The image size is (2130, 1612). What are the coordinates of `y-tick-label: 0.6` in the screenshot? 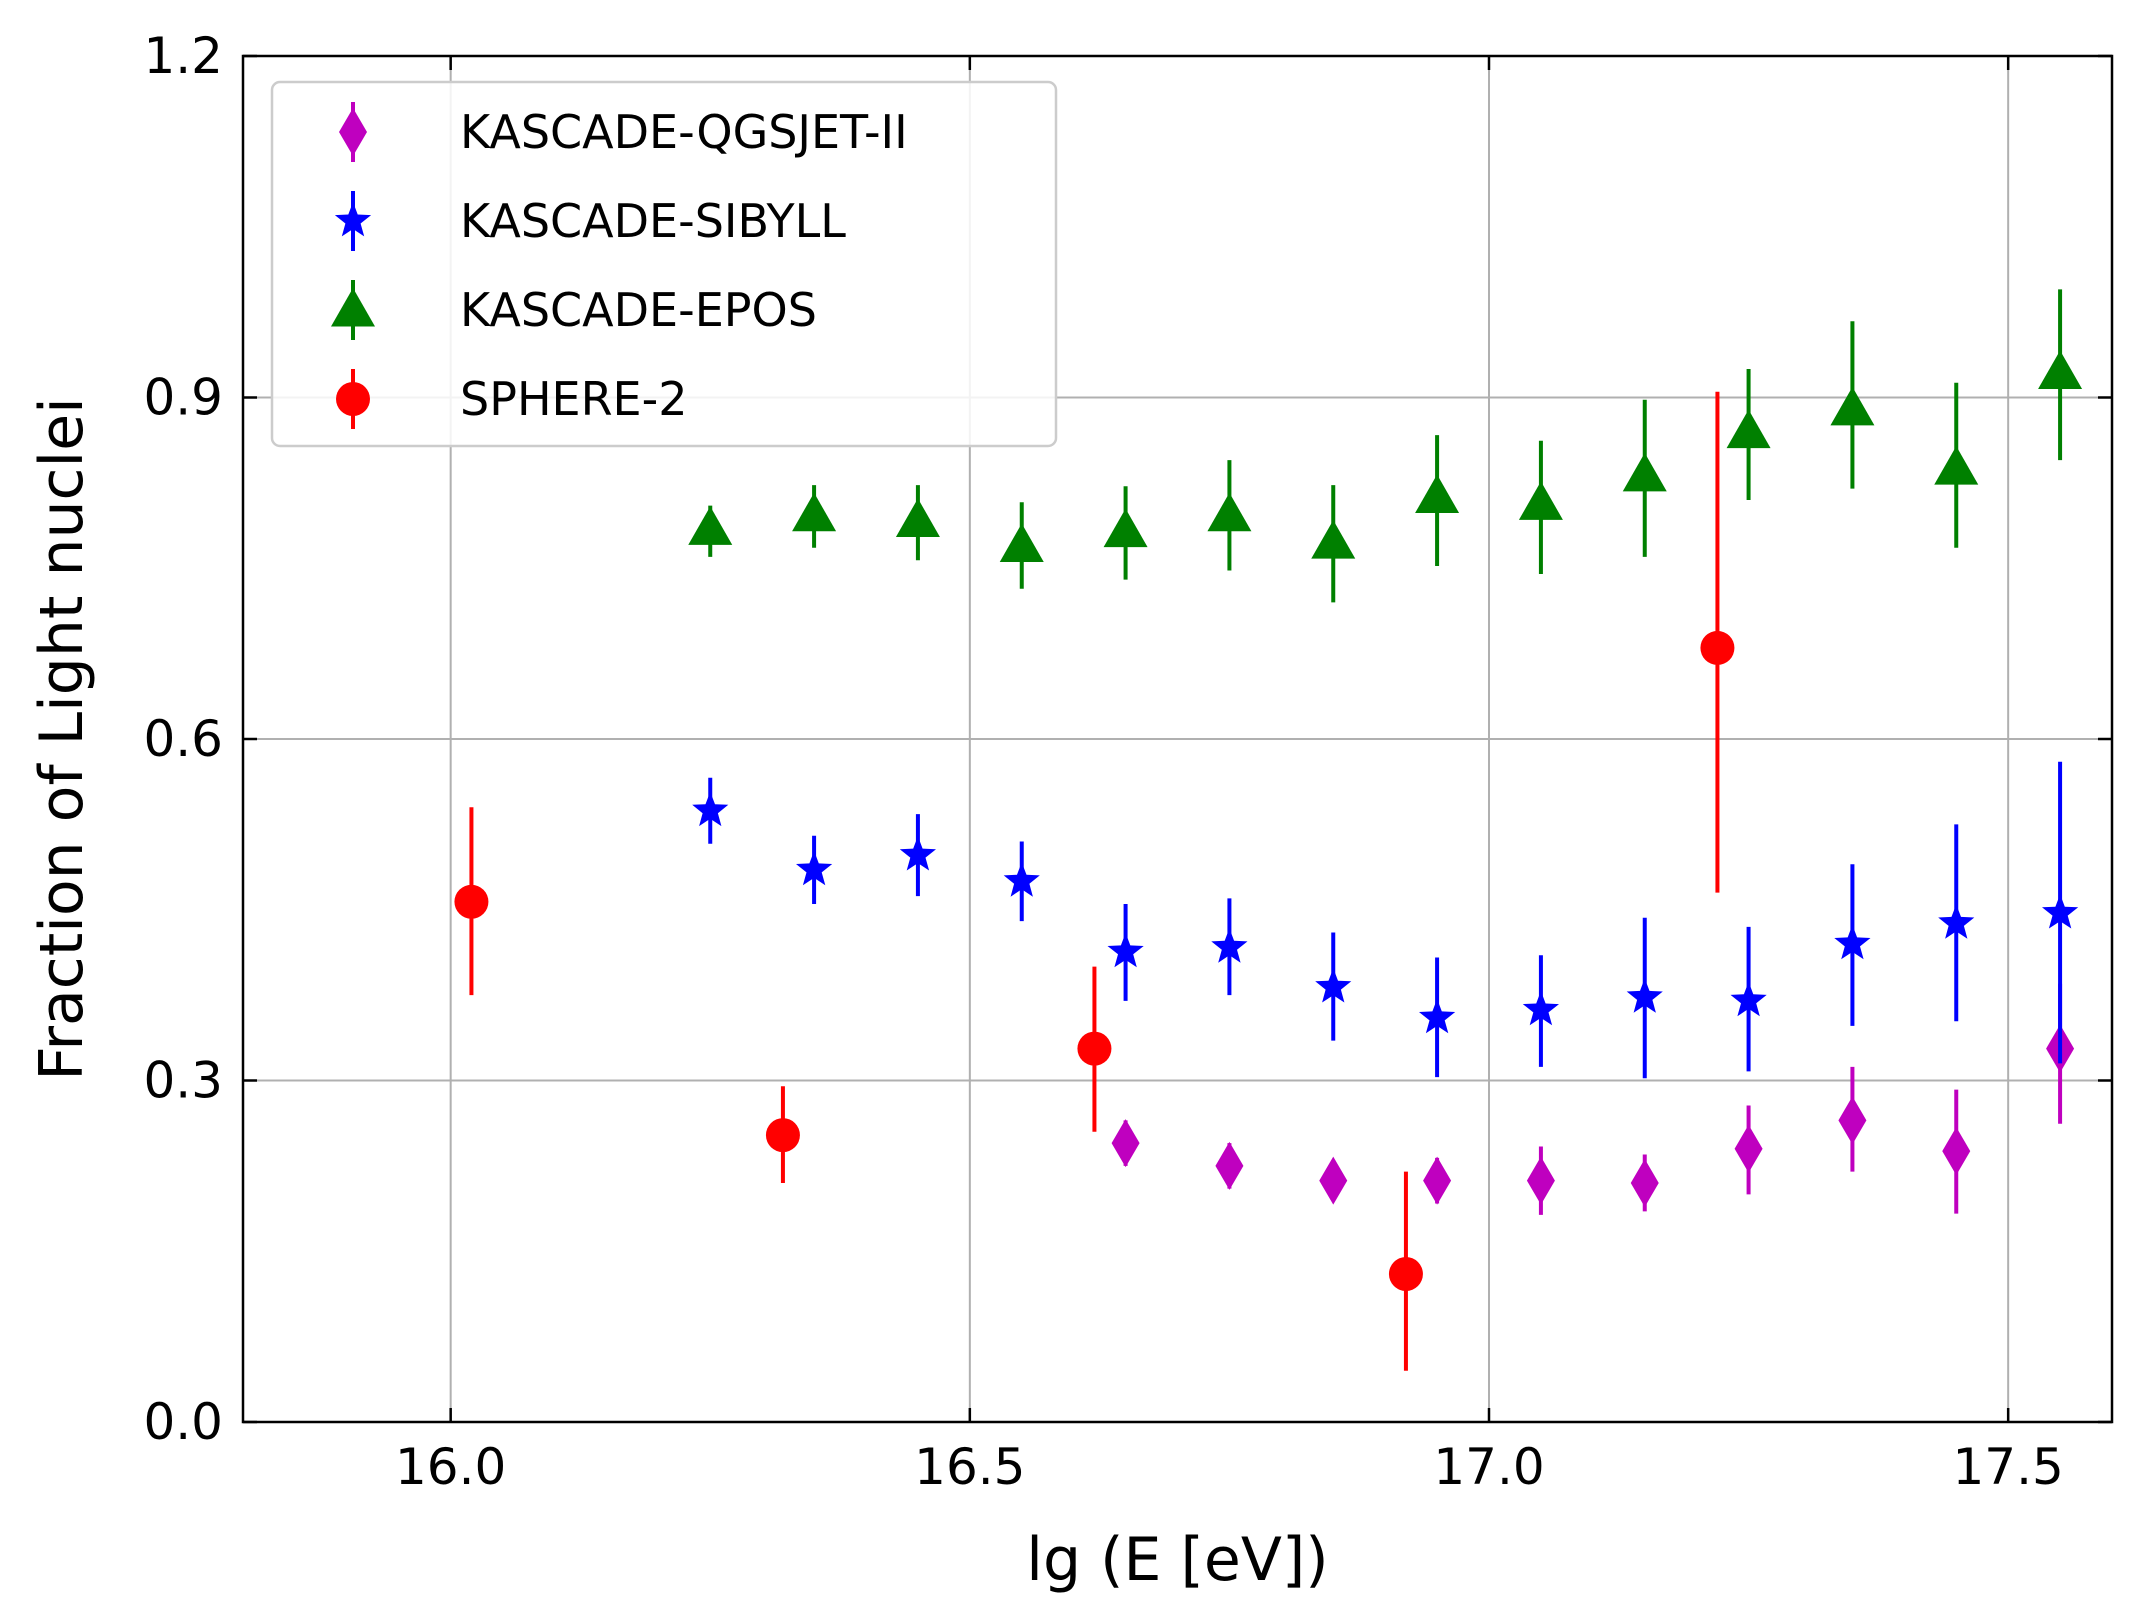 It's located at (183, 739).